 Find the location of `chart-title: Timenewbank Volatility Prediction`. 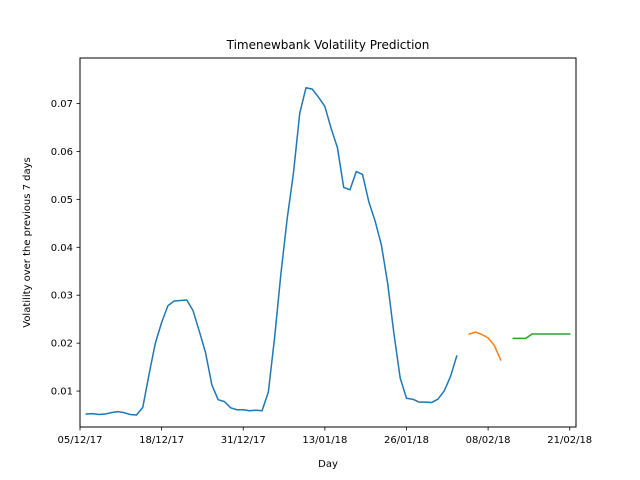

chart-title: Timenewbank Volatility Prediction is located at coordinates (328, 45).